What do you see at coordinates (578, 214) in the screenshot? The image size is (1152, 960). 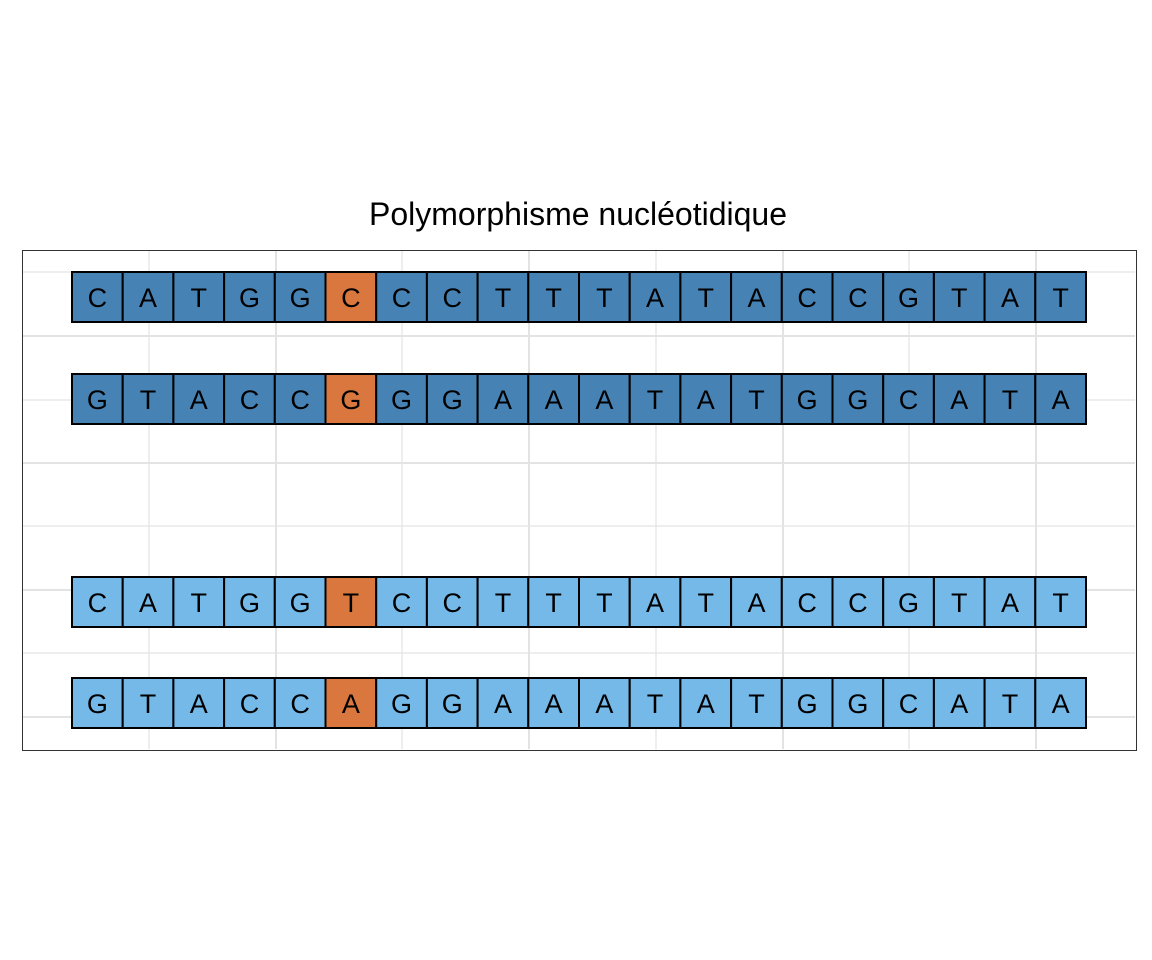 I see `diagram-title: Polymorphisme nucléotidique` at bounding box center [578, 214].